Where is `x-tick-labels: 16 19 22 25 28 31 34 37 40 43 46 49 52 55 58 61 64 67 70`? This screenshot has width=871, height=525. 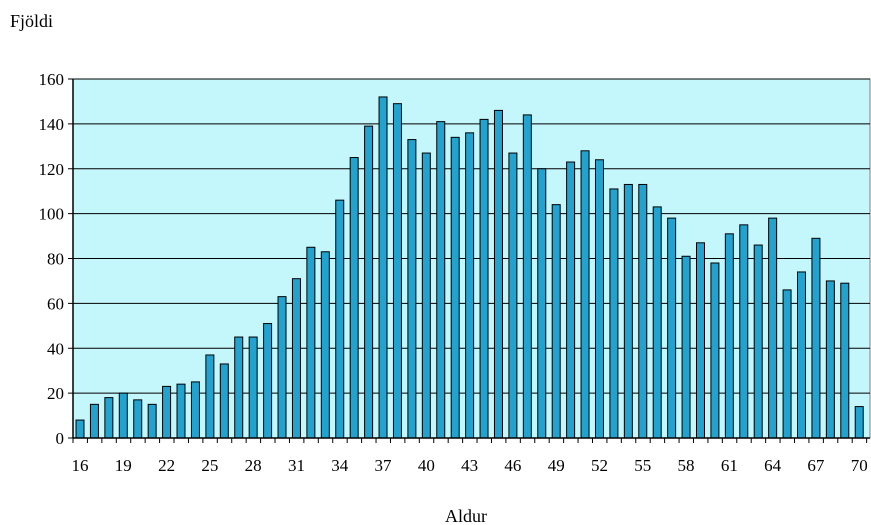
x-tick-labels: 16 19 22 25 28 31 34 37 40 43 46 49 52 55 58 61 64 67 70 is located at coordinates (470, 465).